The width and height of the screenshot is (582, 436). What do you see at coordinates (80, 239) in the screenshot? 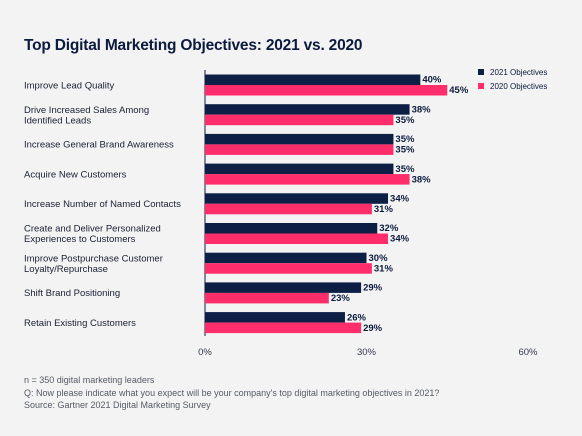
I see `category-label: Experiences to Customers` at bounding box center [80, 239].